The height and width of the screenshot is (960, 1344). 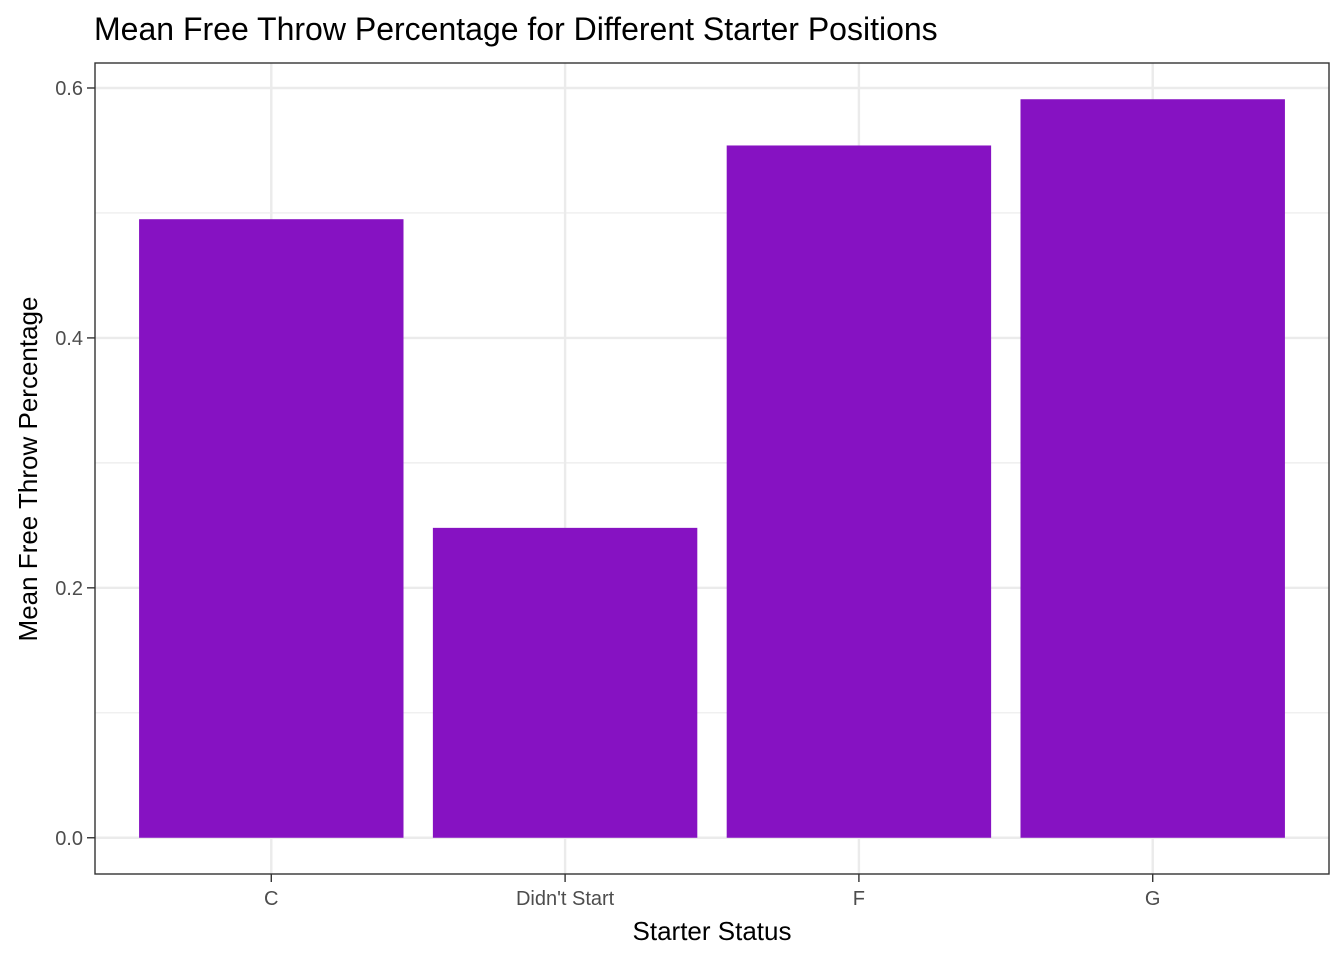 What do you see at coordinates (69, 89) in the screenshot?
I see `y-tick-label: 0.6` at bounding box center [69, 89].